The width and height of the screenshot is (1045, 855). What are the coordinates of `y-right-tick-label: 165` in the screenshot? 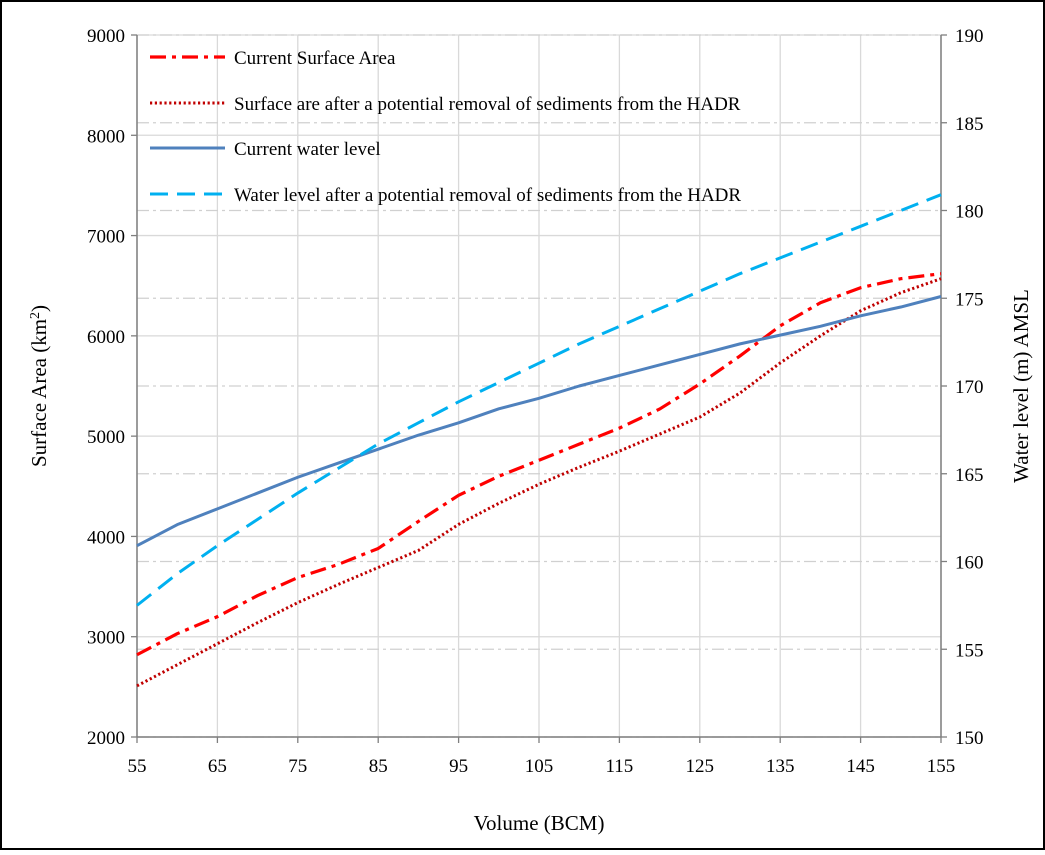 It's located at (969, 475).